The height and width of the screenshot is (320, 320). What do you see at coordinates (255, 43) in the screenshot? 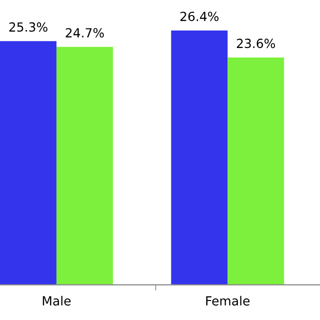
I see `data-label: 23.6%` at bounding box center [255, 43].